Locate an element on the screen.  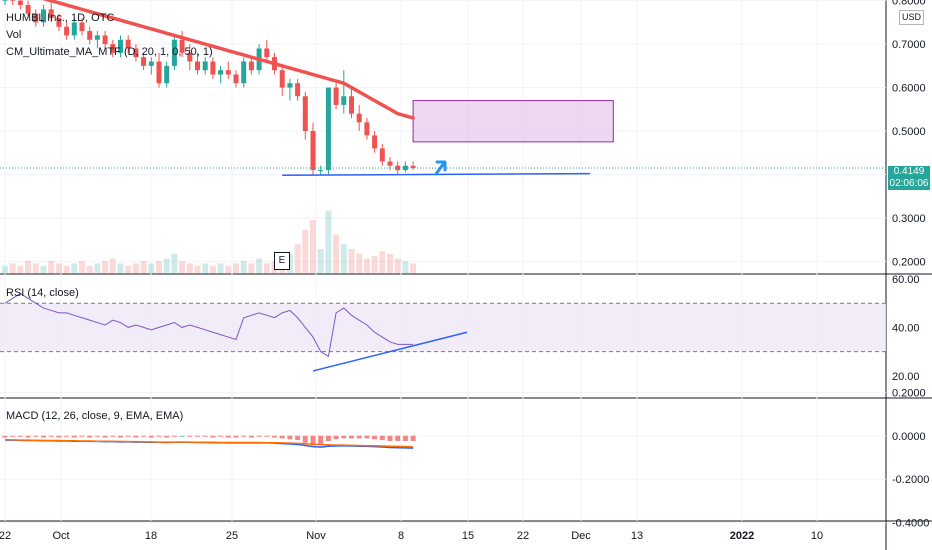
earnings-marker: E is located at coordinates (282, 261).